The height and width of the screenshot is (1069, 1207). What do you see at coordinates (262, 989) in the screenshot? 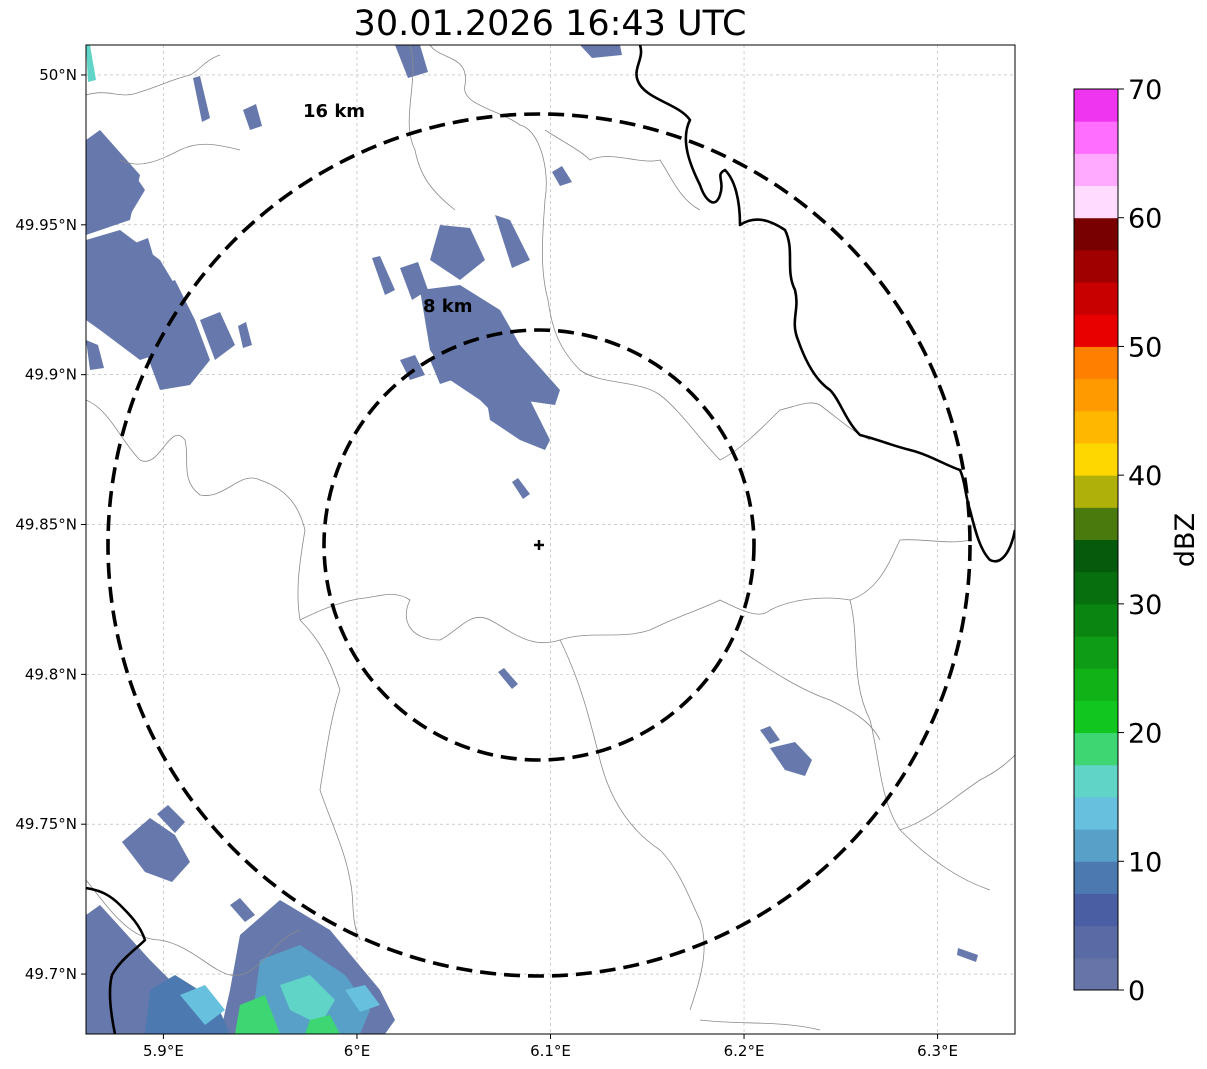
I see `echo-high-intensity` at bounding box center [262, 989].